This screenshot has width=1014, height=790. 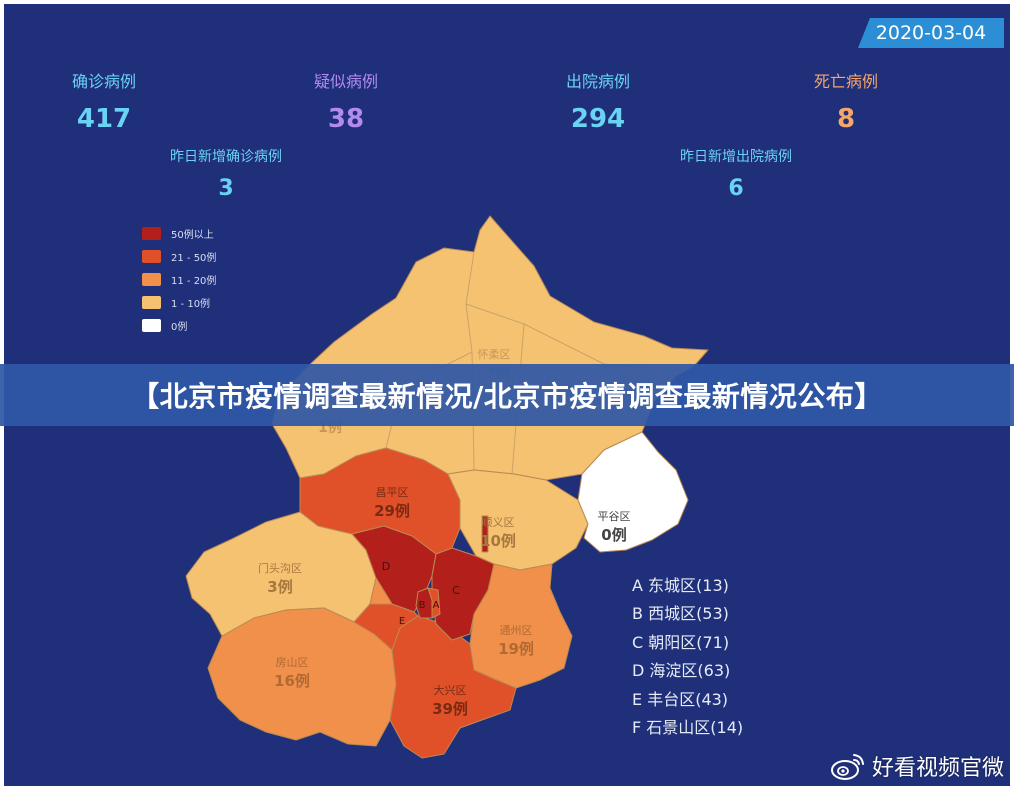 What do you see at coordinates (613, 535) in the screenshot?
I see `map-label-pinggu-count: 0例` at bounding box center [613, 535].